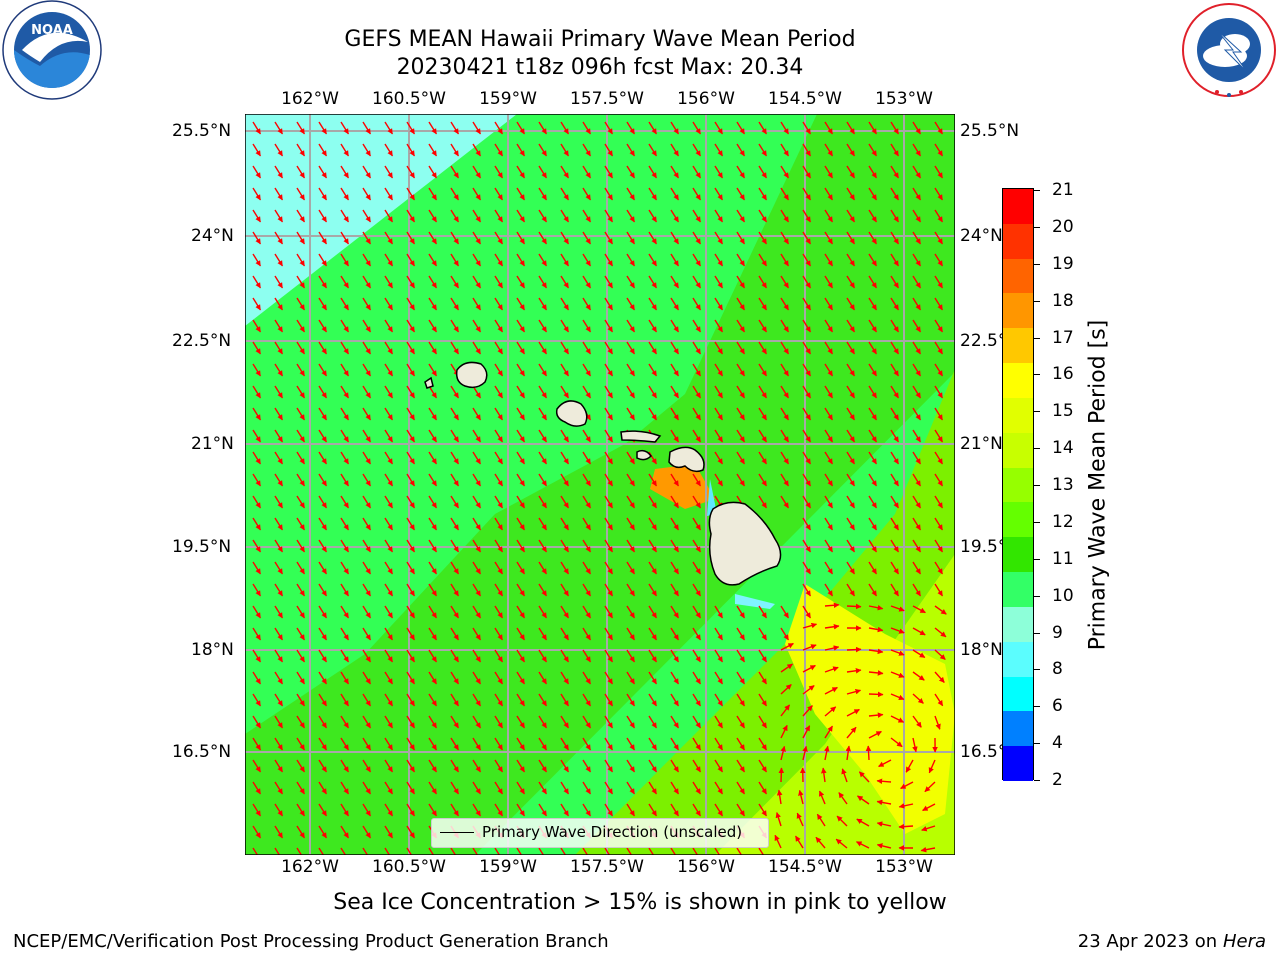 The image size is (1280, 960). I want to click on colorbar-tick-label: 14, so click(1063, 448).